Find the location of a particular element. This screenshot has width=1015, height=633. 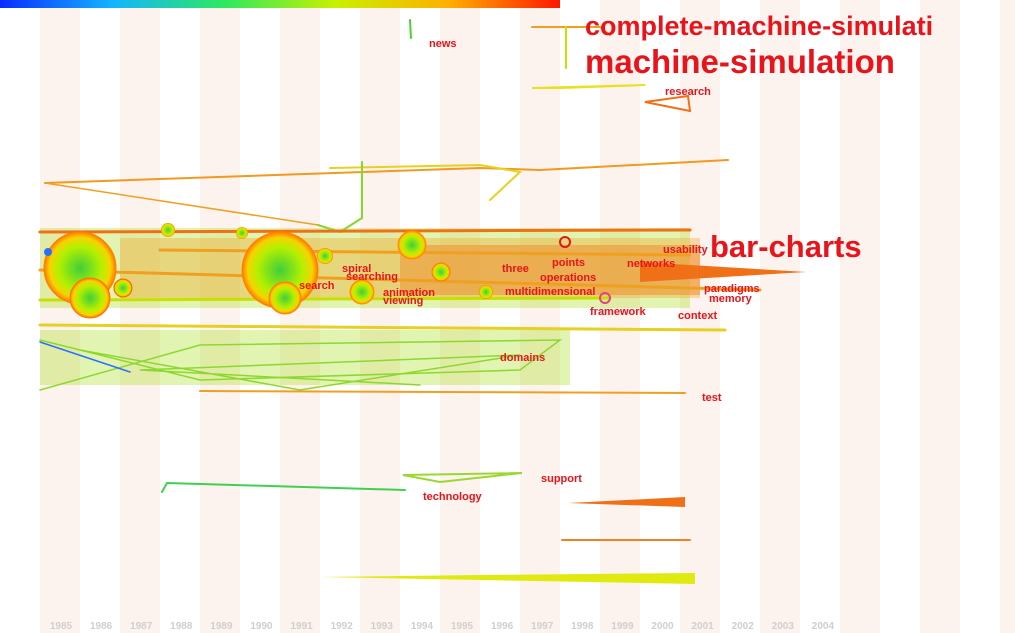

keyword: animation is located at coordinates (409, 293).